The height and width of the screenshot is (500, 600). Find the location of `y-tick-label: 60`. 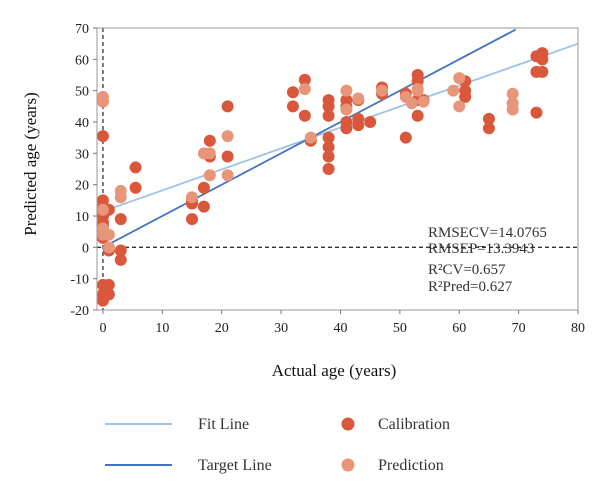

y-tick-label: 60 is located at coordinates (82, 60).